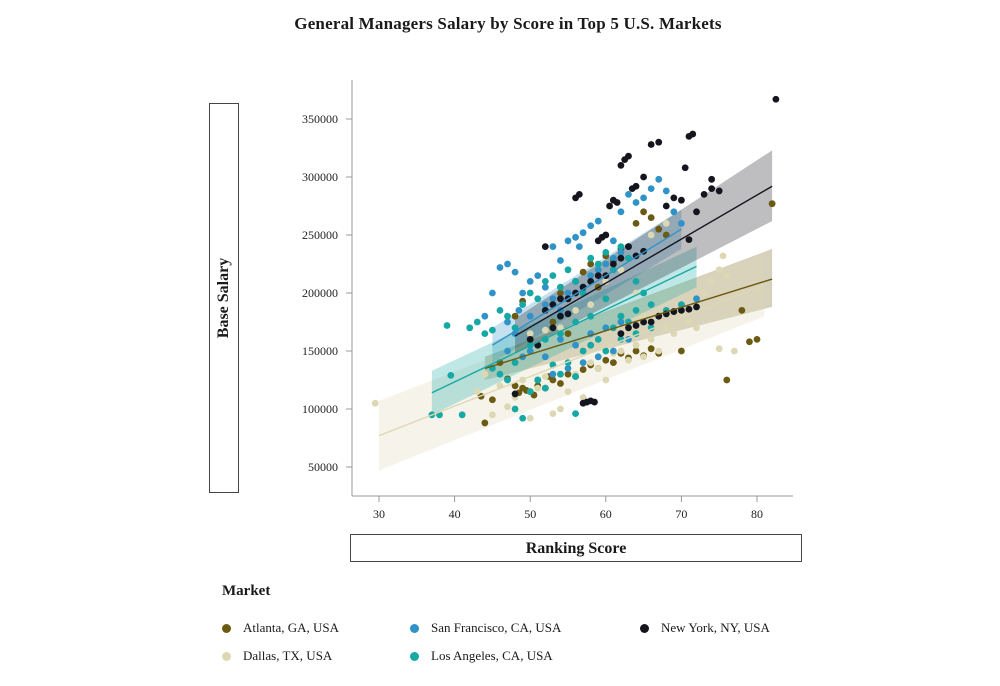 Image resolution: width=1000 pixels, height=686 pixels. What do you see at coordinates (320, 177) in the screenshot?
I see `y-tick-label: 300000` at bounding box center [320, 177].